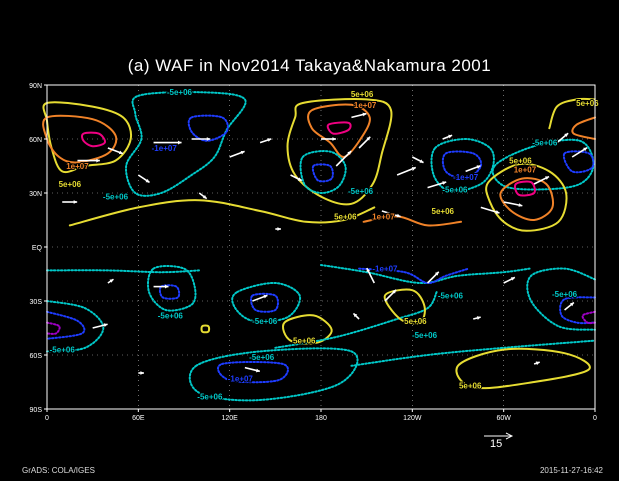 The height and width of the screenshot is (481, 619). Describe the element at coordinates (36, 410) in the screenshot. I see `y-tick-label: 90S` at that location.